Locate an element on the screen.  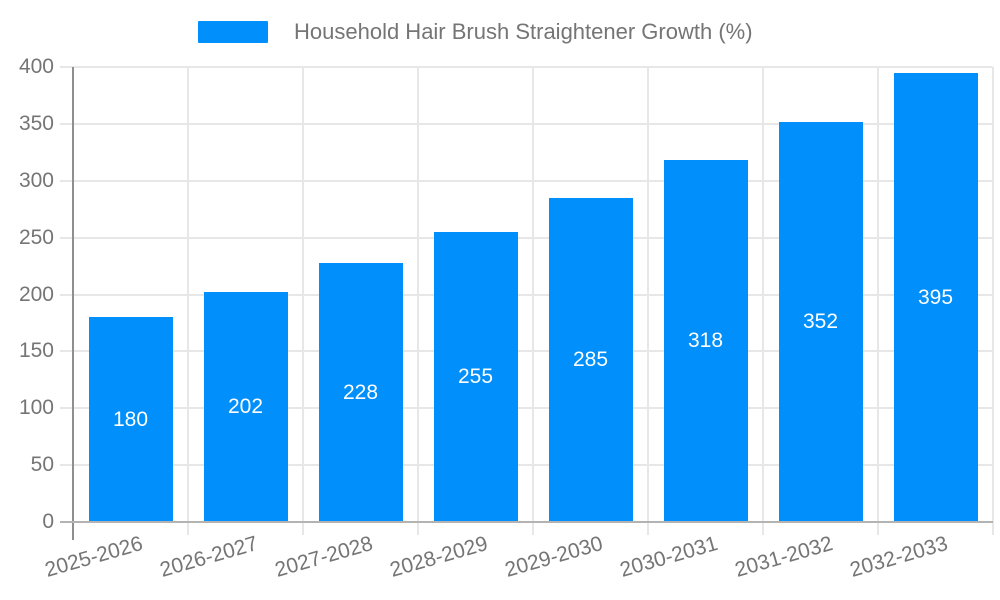
bar: 180 is located at coordinates (130, 419).